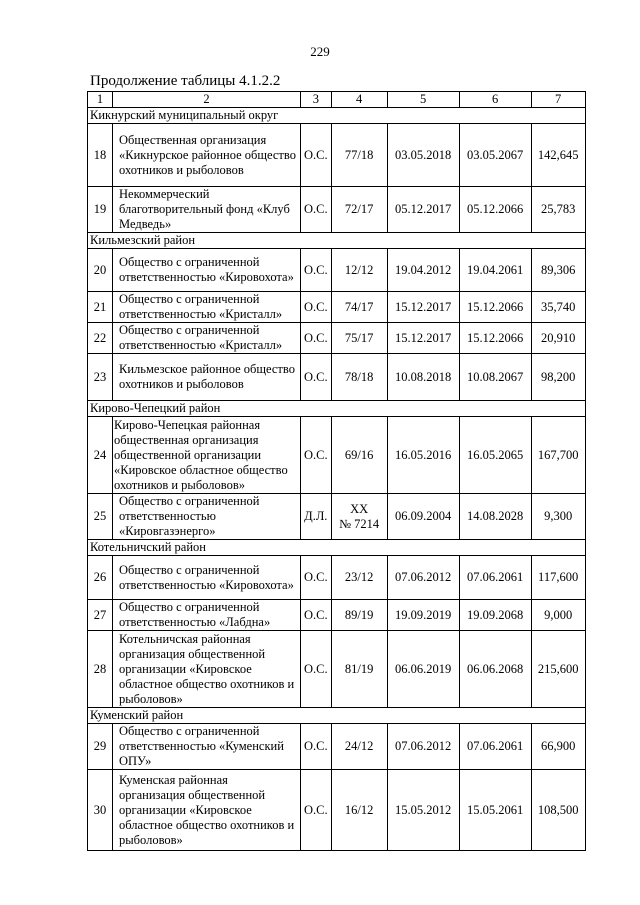 This screenshot has height=905, width=640. What do you see at coordinates (495, 209) in the screenshot?
I see `cell-end: 05.12.2066` at bounding box center [495, 209].